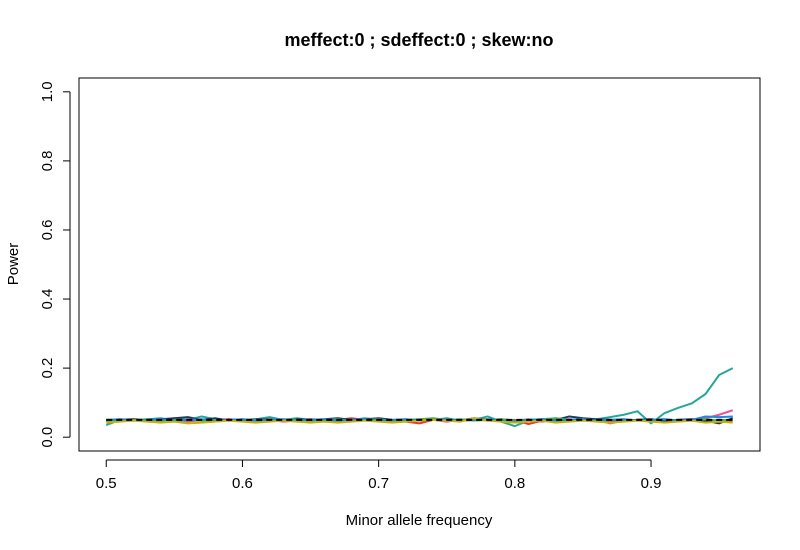 The width and height of the screenshot is (800, 550). What do you see at coordinates (419, 397) in the screenshot?
I see `plot-area` at bounding box center [419, 397].